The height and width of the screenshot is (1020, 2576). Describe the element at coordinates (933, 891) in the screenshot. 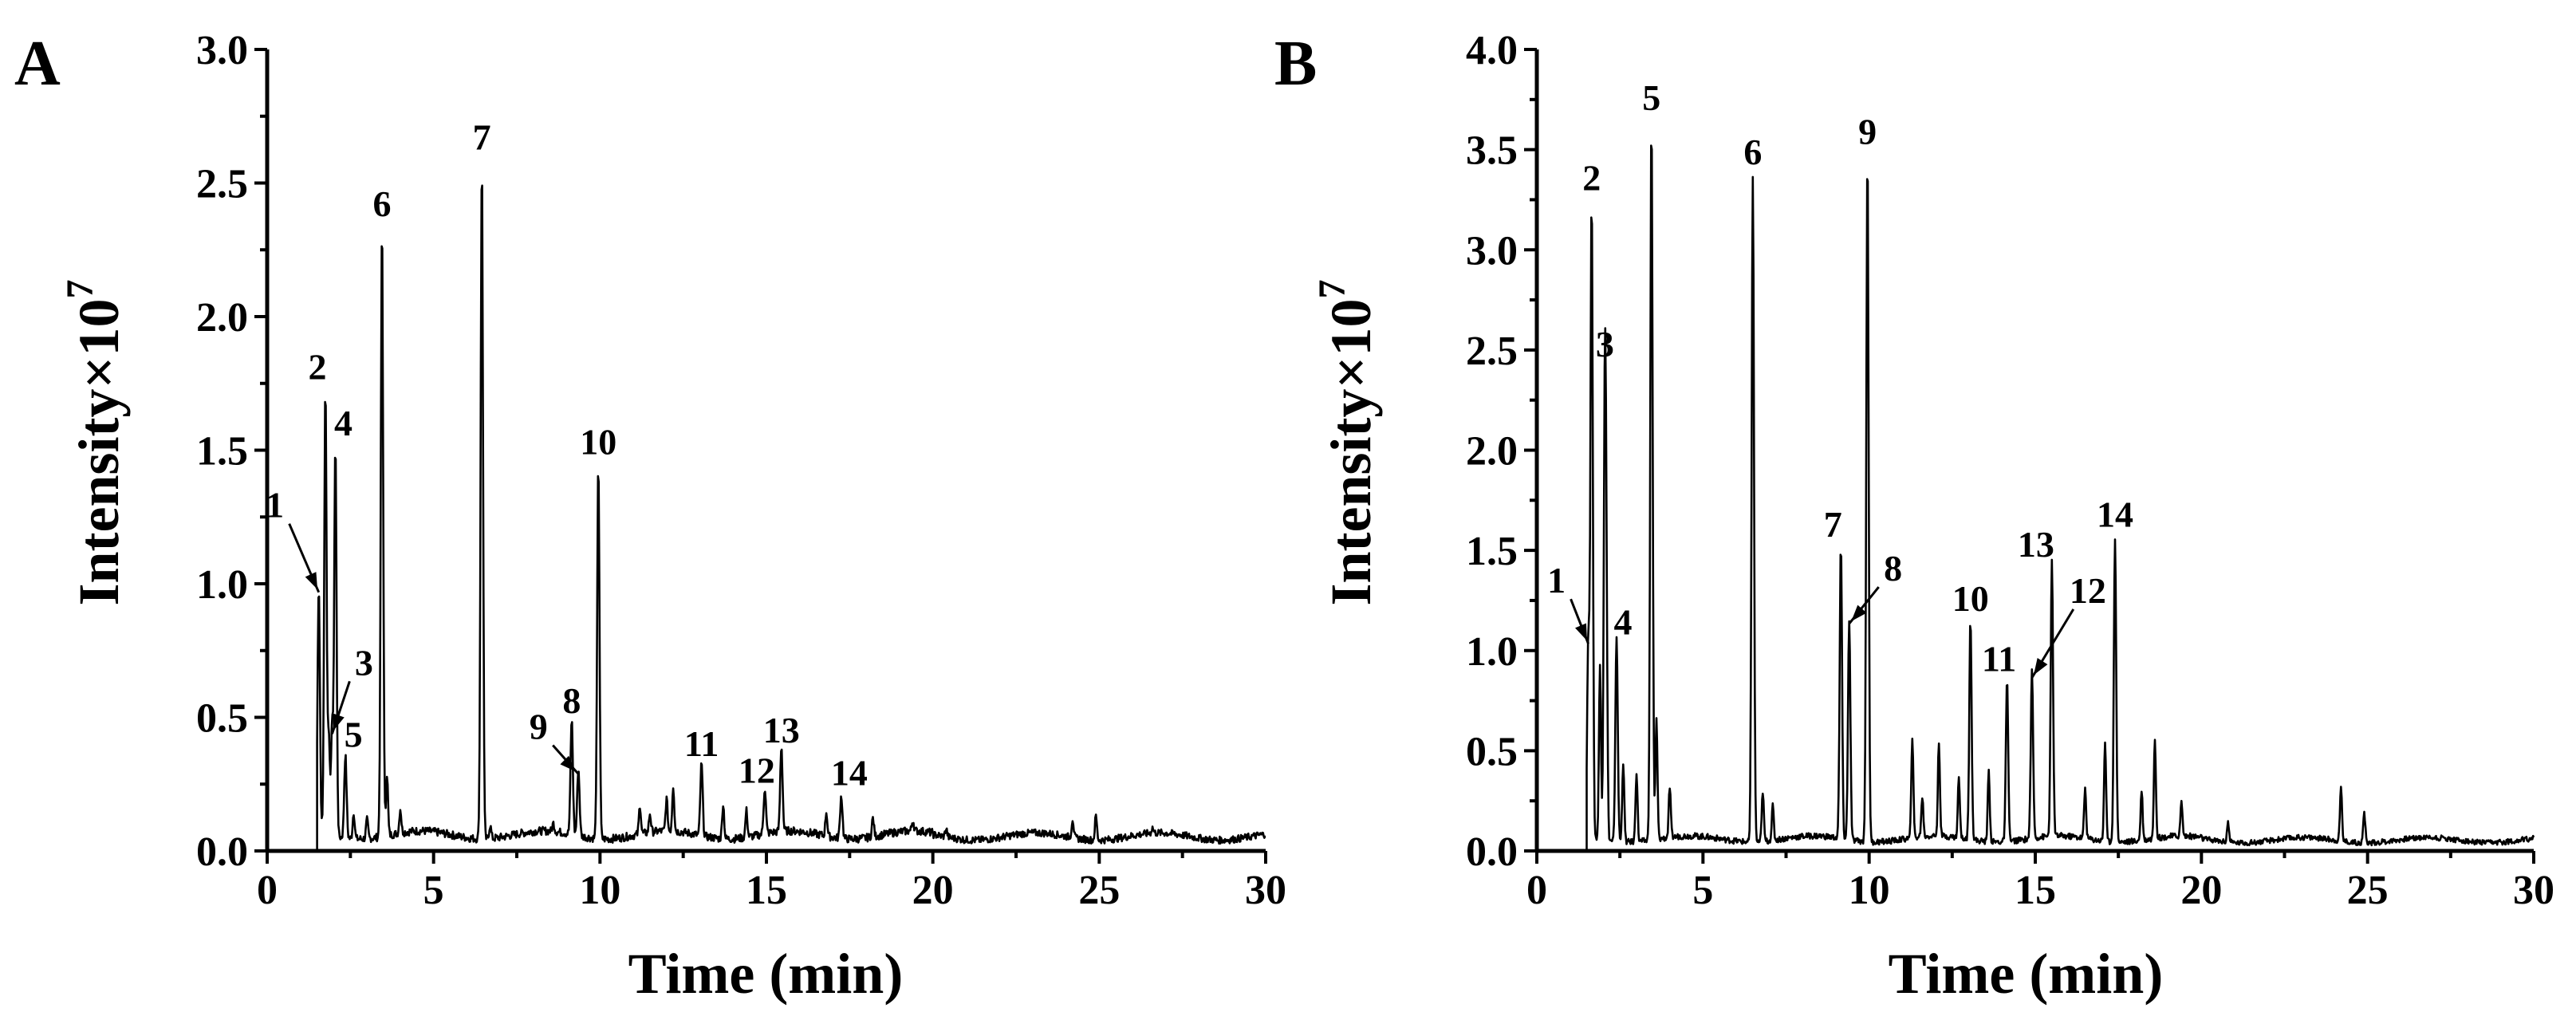

I see `x-tick-label-a: 20` at that location.